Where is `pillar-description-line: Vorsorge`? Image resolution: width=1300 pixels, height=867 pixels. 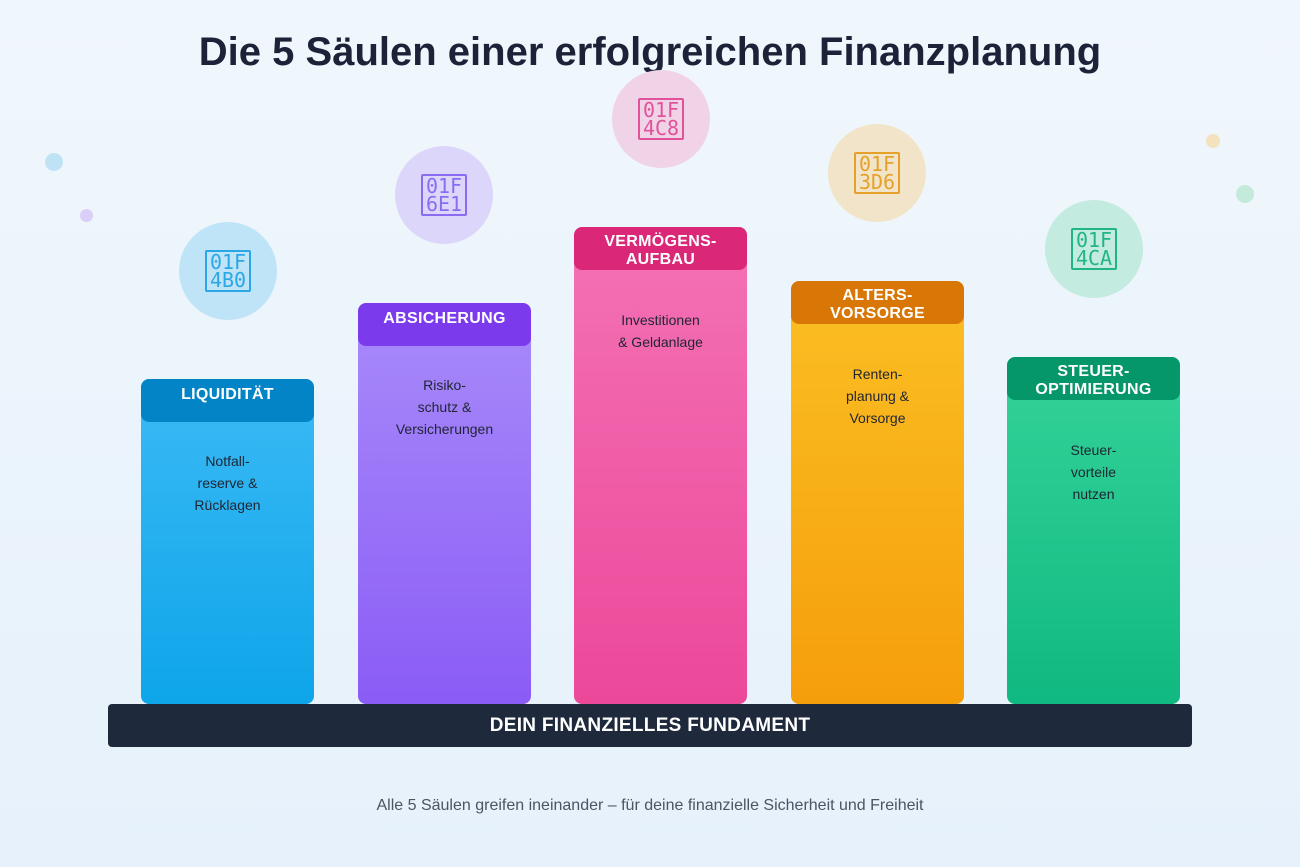
pillar-description-line: Vorsorge is located at coordinates (877, 418).